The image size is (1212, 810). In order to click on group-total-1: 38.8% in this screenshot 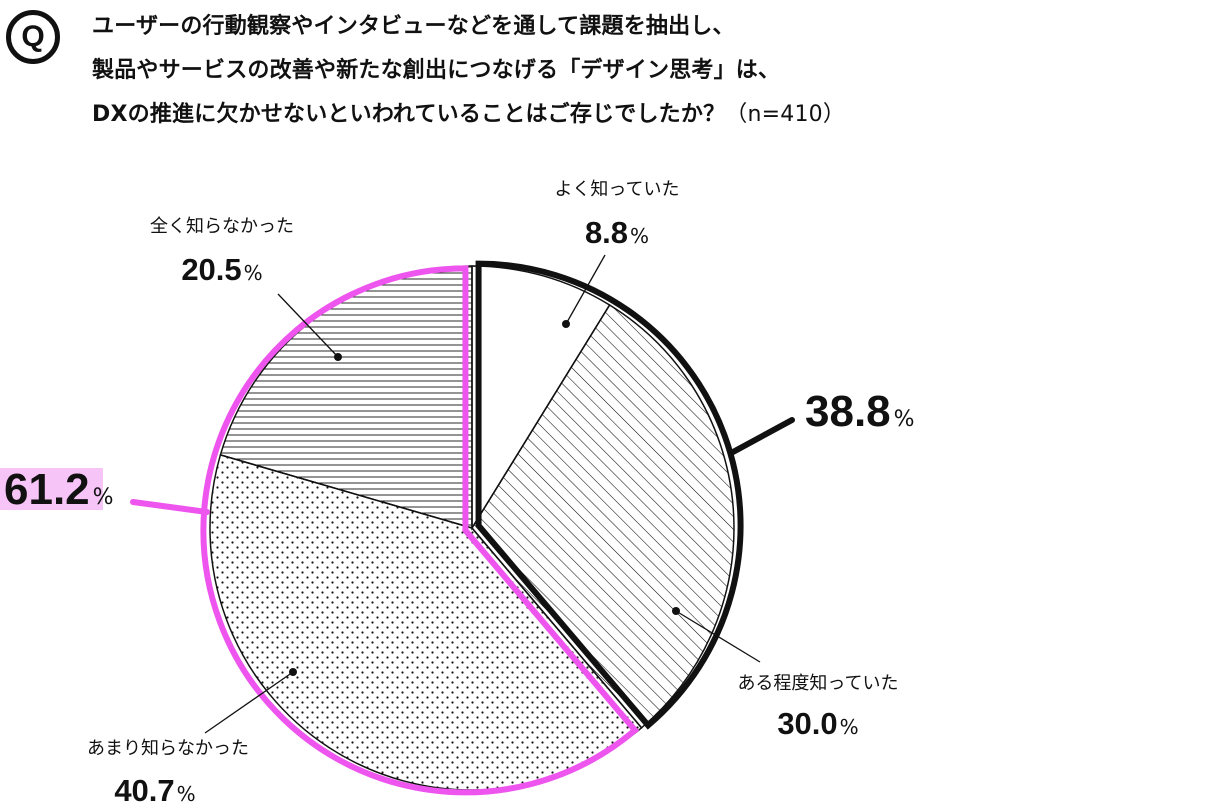, I will do `click(860, 411)`.